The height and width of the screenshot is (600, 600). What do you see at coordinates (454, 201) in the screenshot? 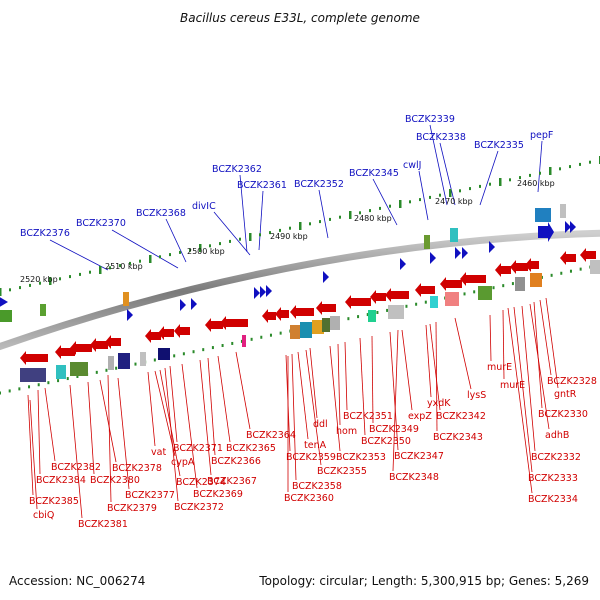
I see `scale-label: 2470 kbp` at bounding box center [454, 201].